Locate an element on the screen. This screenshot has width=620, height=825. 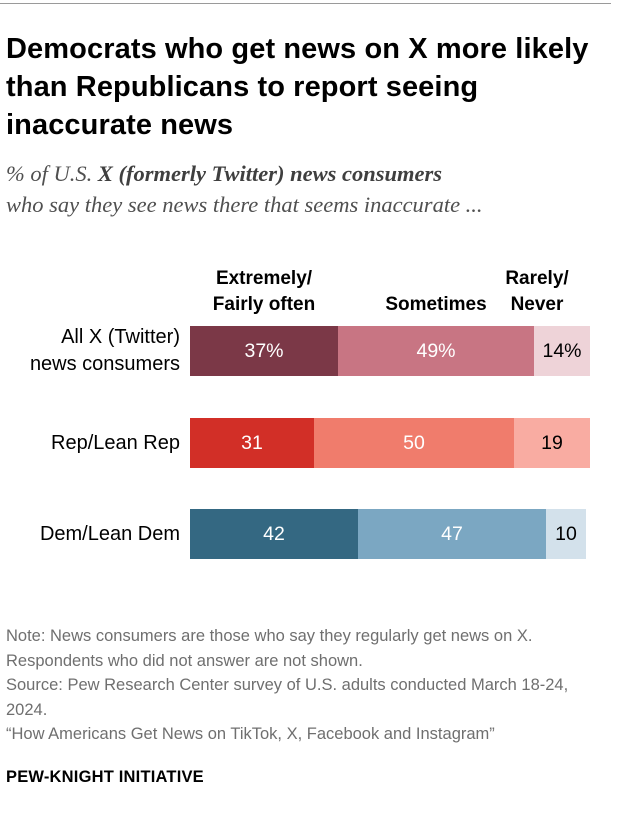
data-label: 19 is located at coordinates (552, 442).